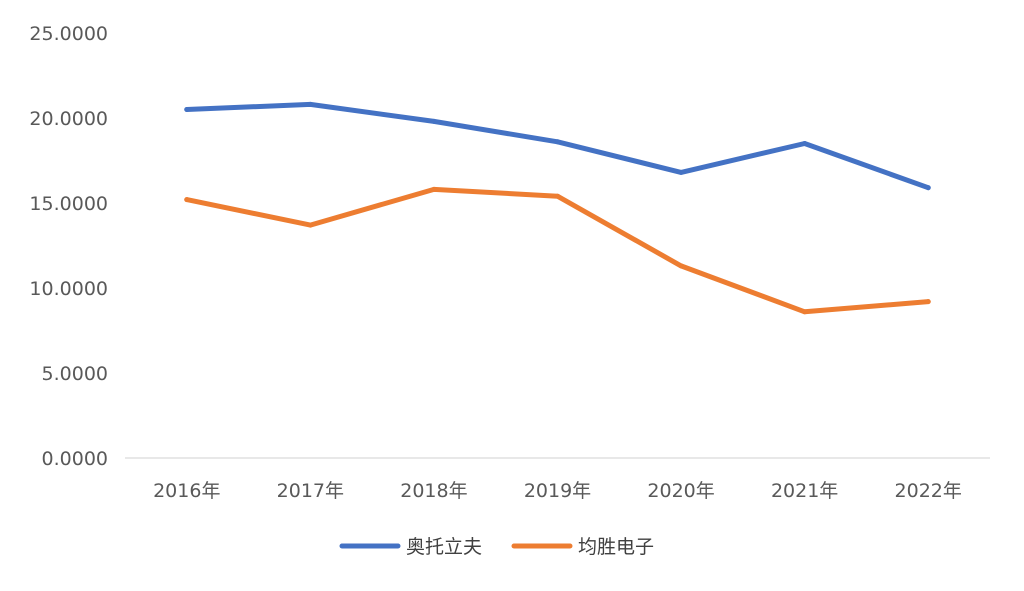 Image resolution: width=1024 pixels, height=591 pixels. What do you see at coordinates (75, 374) in the screenshot?
I see `y-tick-label: 5.0000` at bounding box center [75, 374].